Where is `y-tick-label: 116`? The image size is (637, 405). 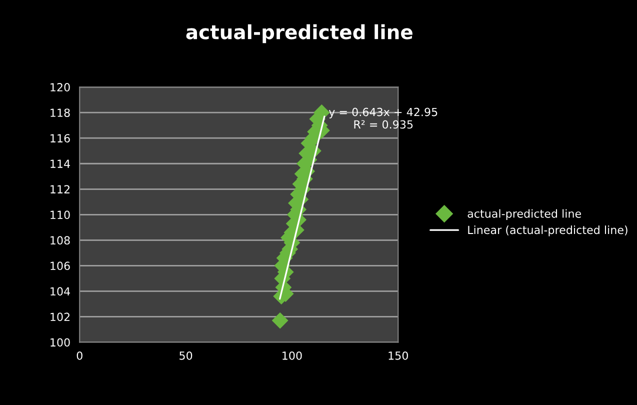
y-tick-label: 116 is located at coordinates (60, 138).